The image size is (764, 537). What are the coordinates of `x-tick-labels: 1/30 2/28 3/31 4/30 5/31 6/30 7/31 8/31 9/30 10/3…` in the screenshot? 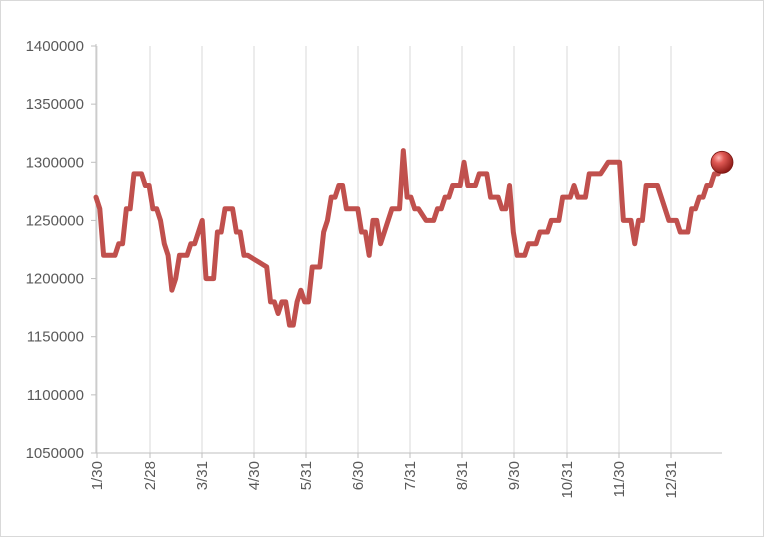 It's located at (384, 480).